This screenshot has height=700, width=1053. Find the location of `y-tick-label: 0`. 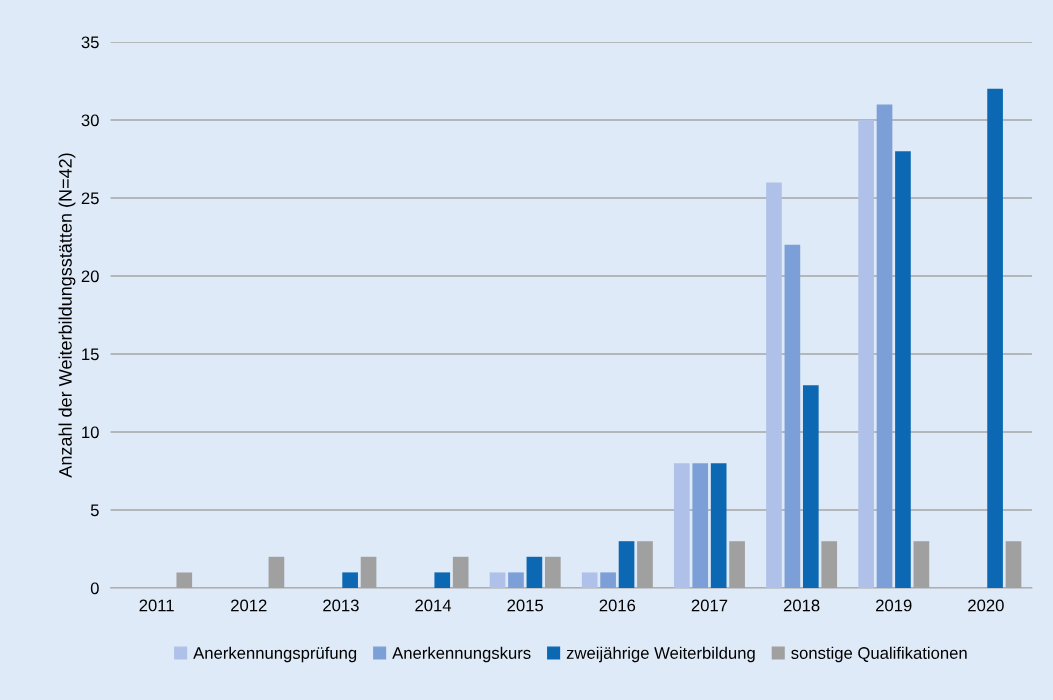

y-tick-label: 0 is located at coordinates (94, 588).